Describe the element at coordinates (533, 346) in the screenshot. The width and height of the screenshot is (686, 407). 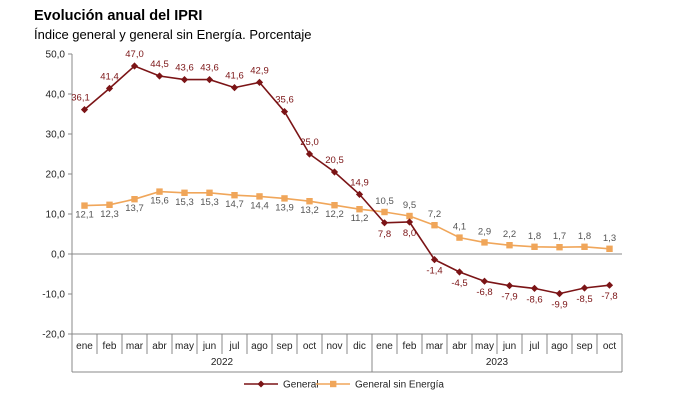
I see `x-tick-label: jul` at that location.